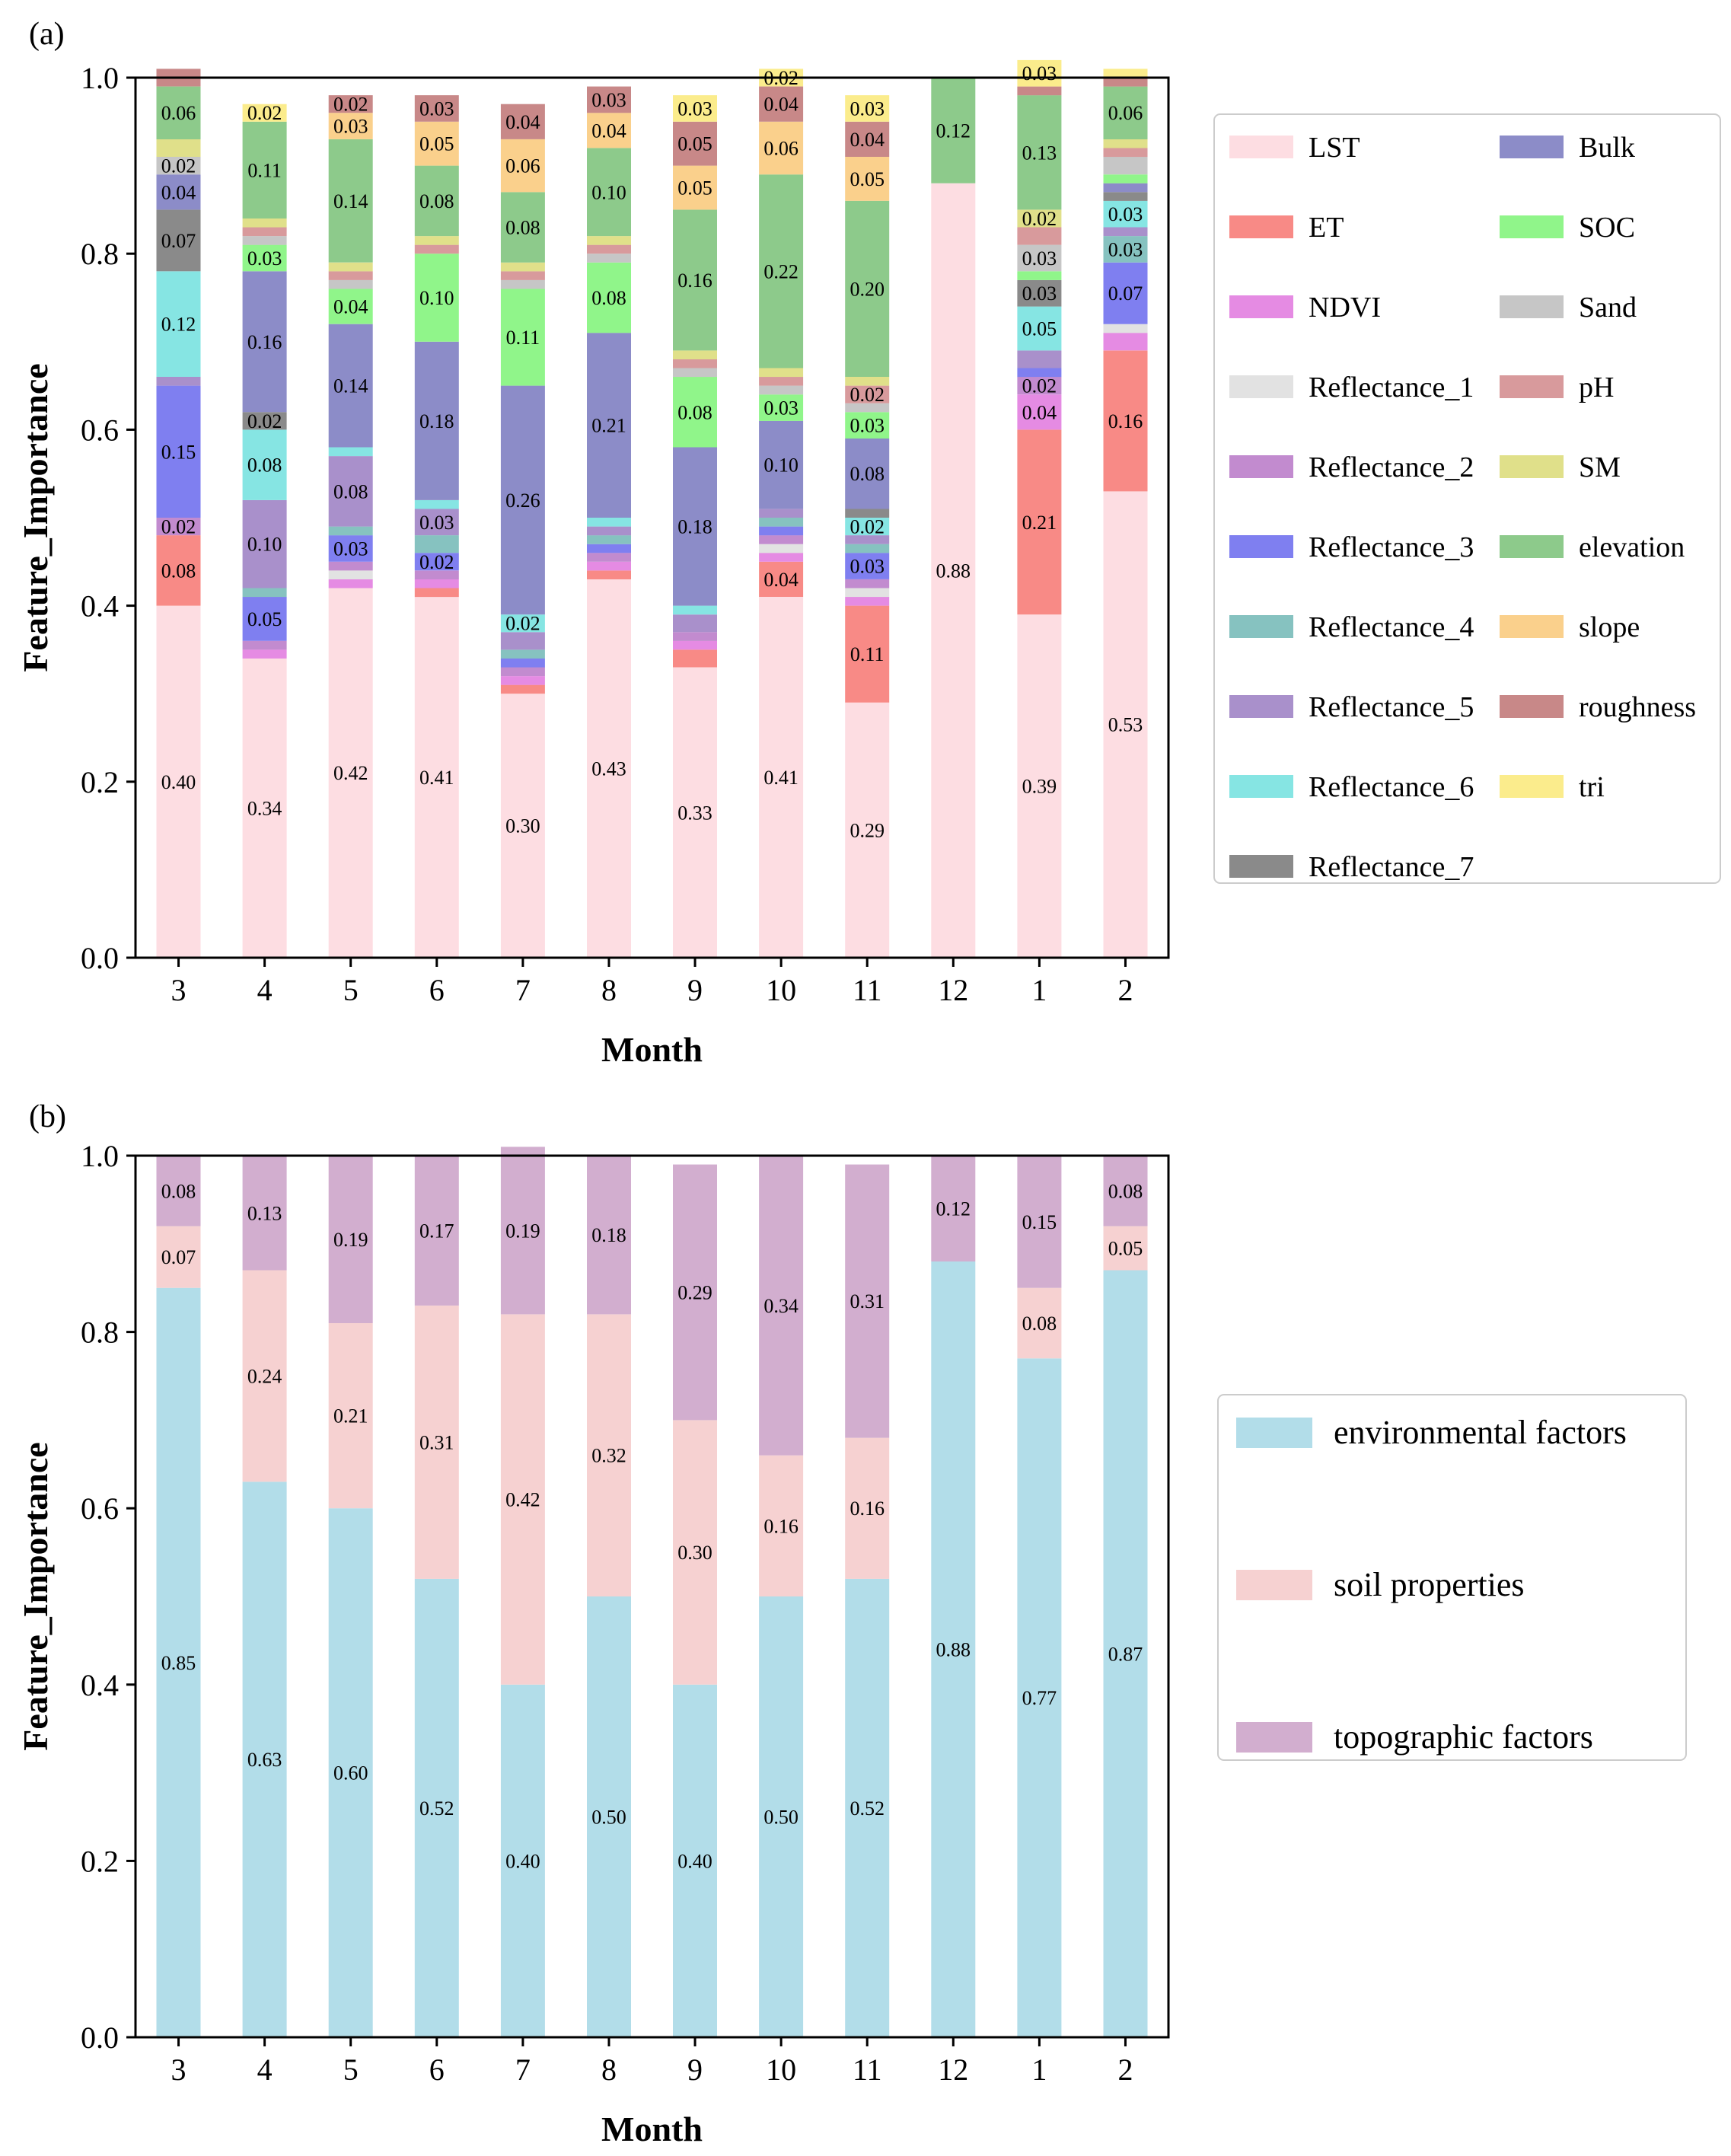 This screenshot has height=2156, width=1731. I want to click on data-label: 0.04, so click(1039, 412).